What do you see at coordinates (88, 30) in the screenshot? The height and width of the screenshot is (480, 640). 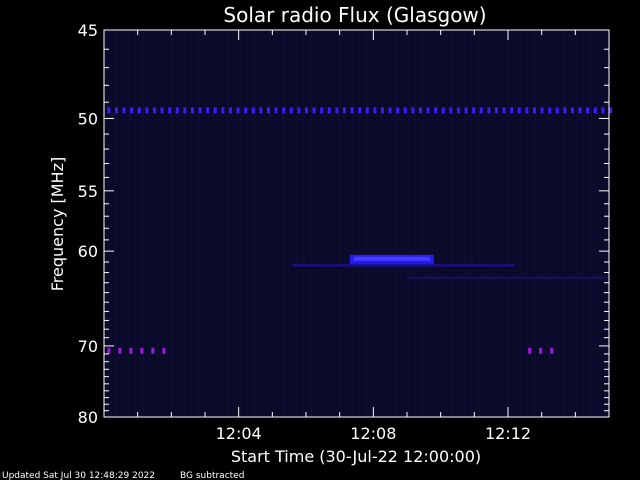 I see `y-tick-label: 45` at bounding box center [88, 30].